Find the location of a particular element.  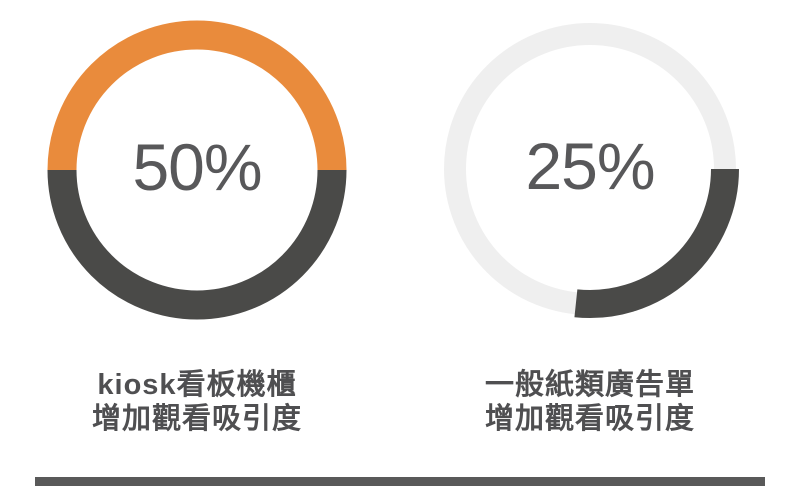

donut-kiosk-remainder-arc is located at coordinates (197, 244).